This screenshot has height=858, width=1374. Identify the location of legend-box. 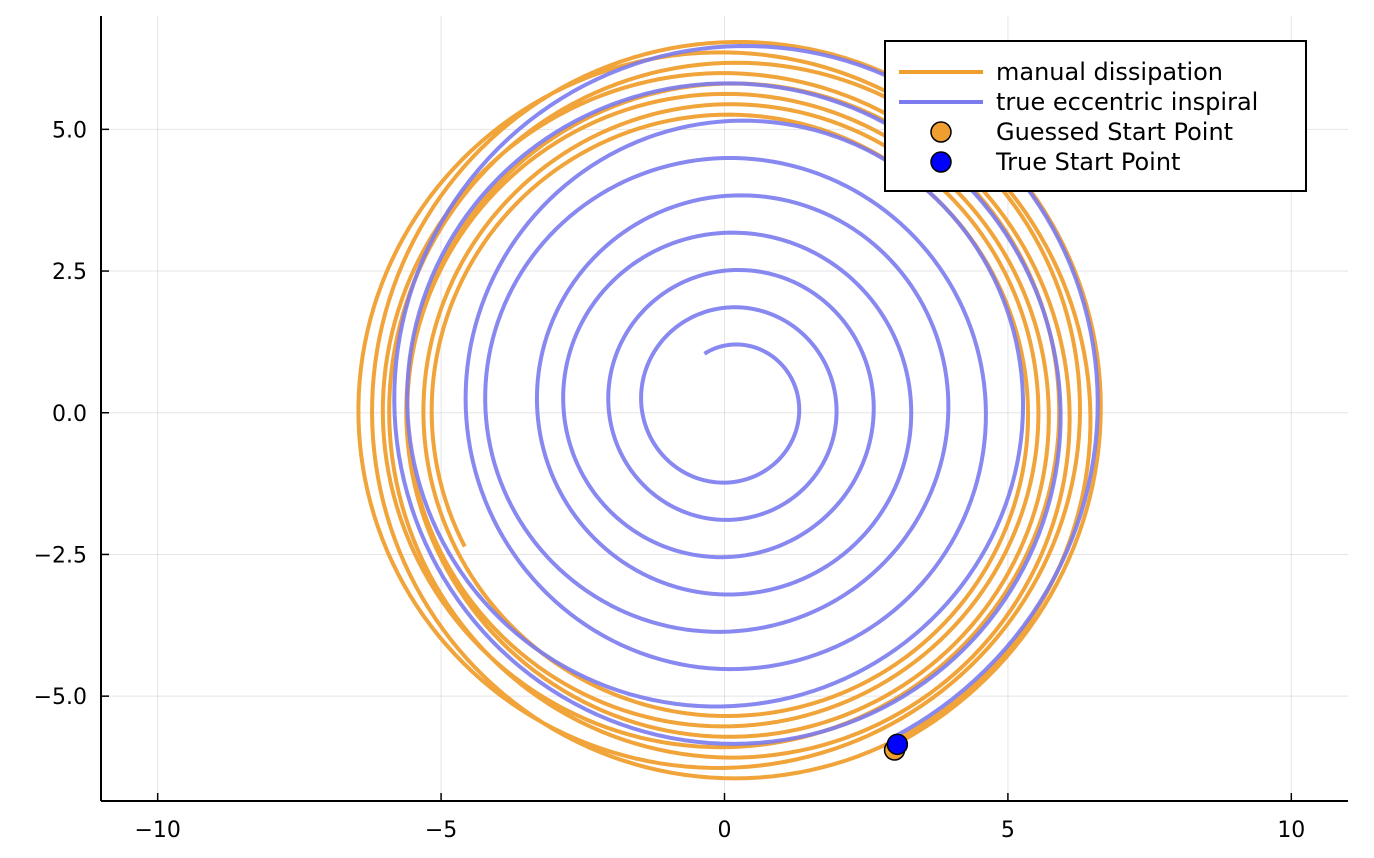
(1095, 116).